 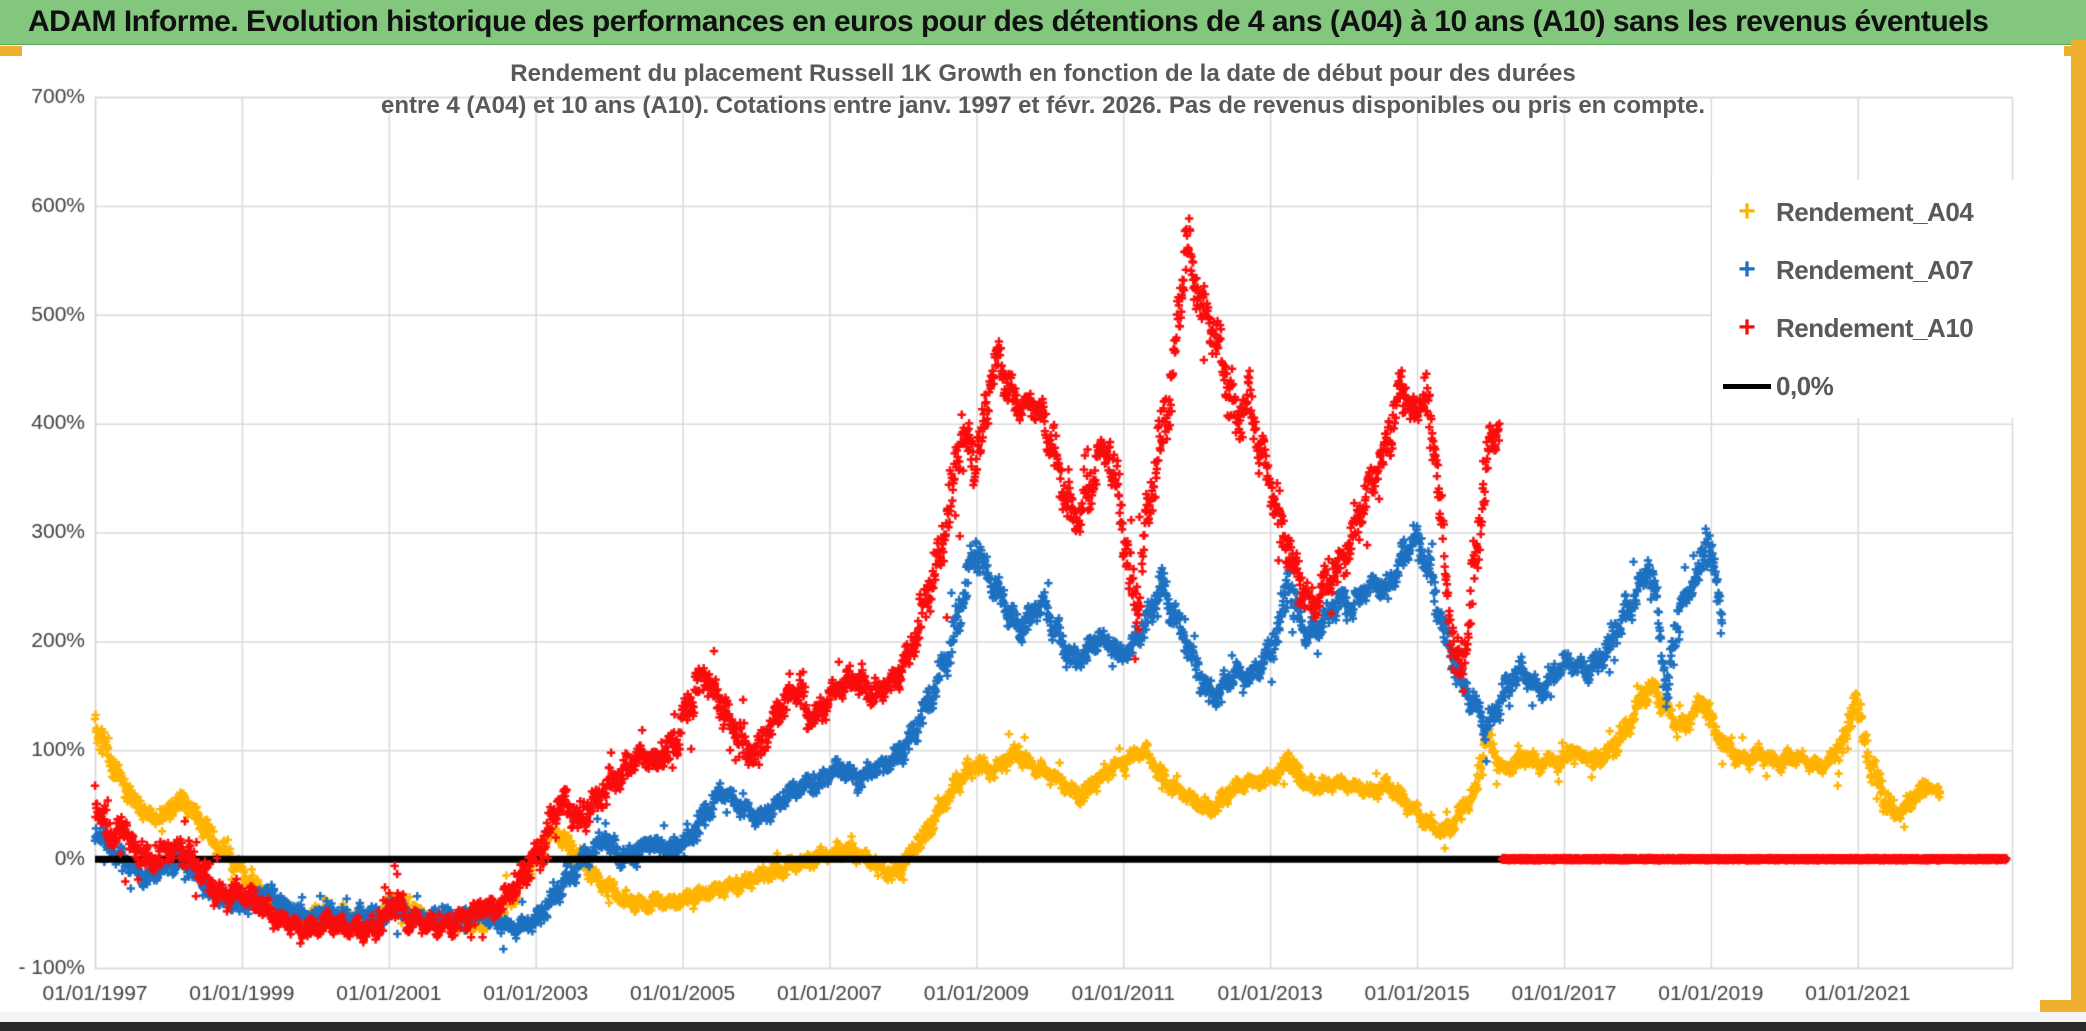 I want to click on legend-line-marker-icon, so click(x=1747, y=386).